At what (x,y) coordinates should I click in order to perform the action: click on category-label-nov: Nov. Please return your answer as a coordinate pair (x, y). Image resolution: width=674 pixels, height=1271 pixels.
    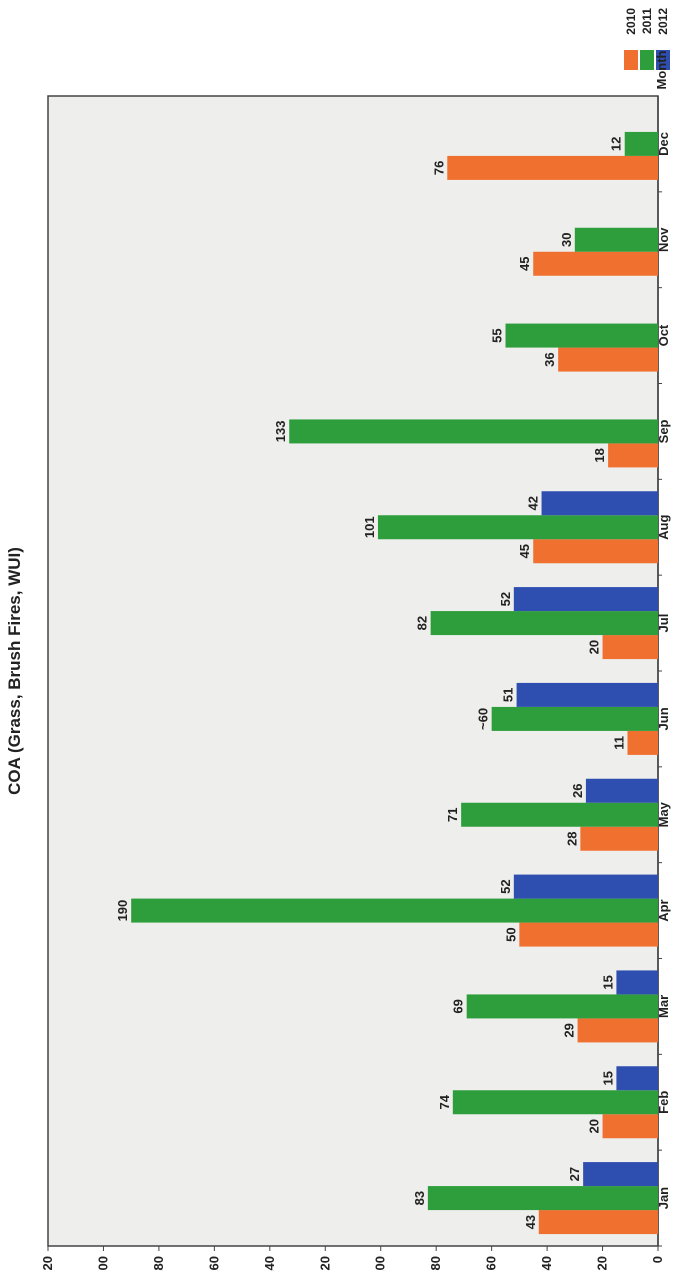
    Looking at the image, I should click on (663, 239).